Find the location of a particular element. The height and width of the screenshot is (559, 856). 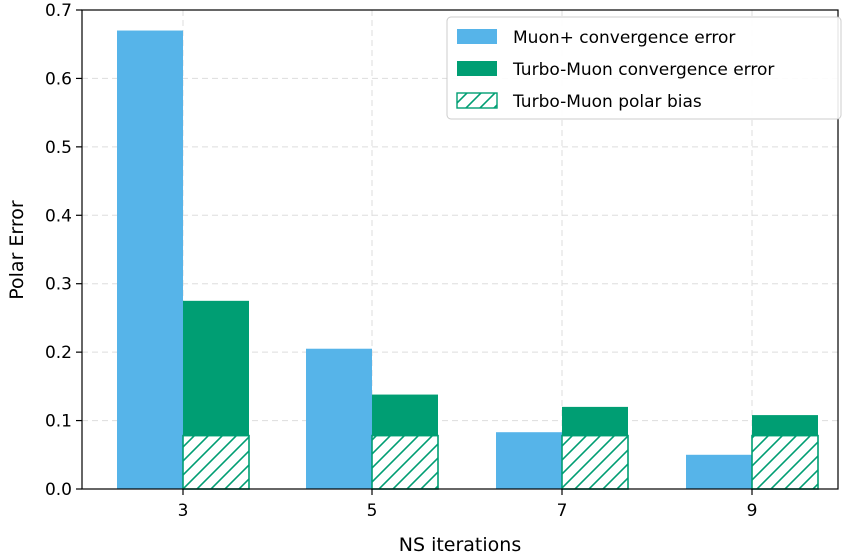

y-axis: 0.0 0.1 0.2 0.3 0.4 0.5 0.6 0.7 is located at coordinates (63, 250).